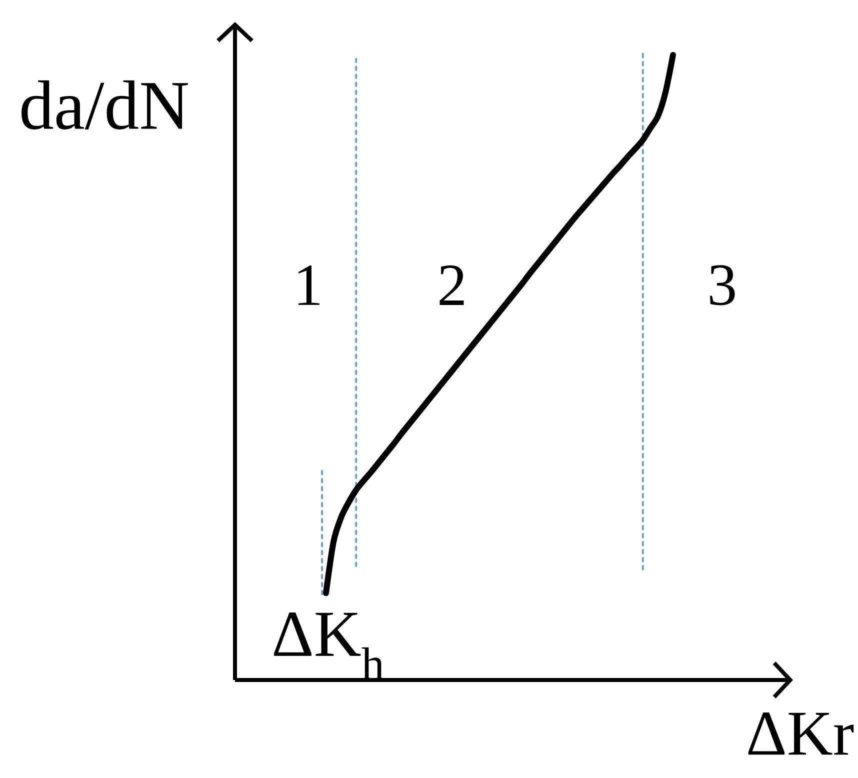 The height and width of the screenshot is (778, 858). I want to click on y-axis-title: da/dN, so click(105, 105).